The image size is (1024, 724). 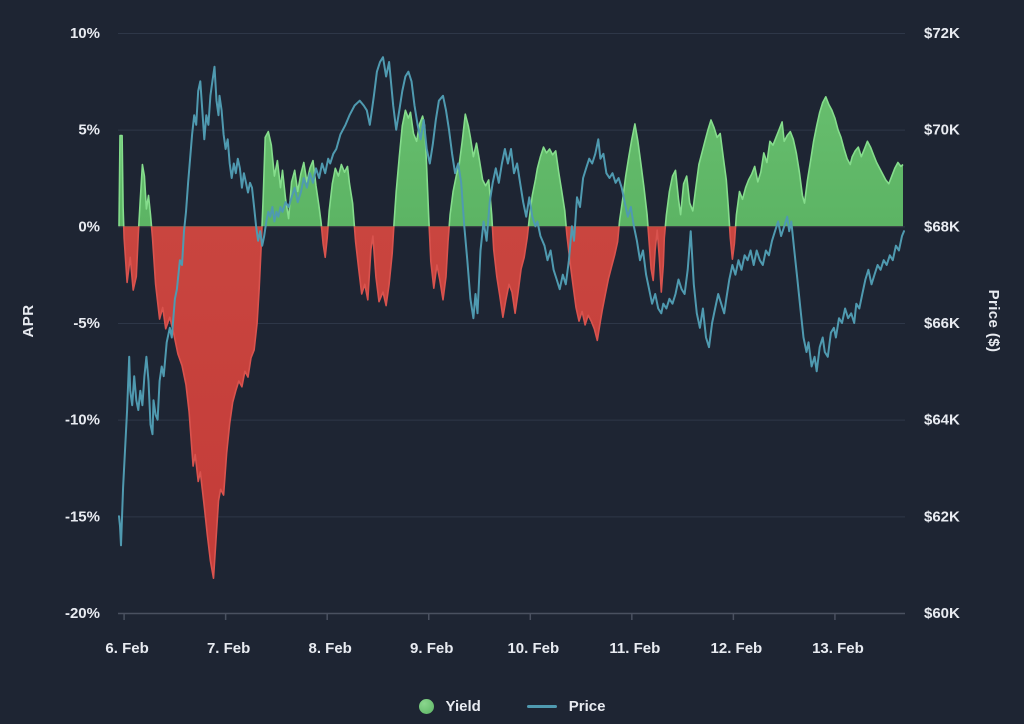 I want to click on left-axis-tick-label: -15%, so click(x=82, y=516).